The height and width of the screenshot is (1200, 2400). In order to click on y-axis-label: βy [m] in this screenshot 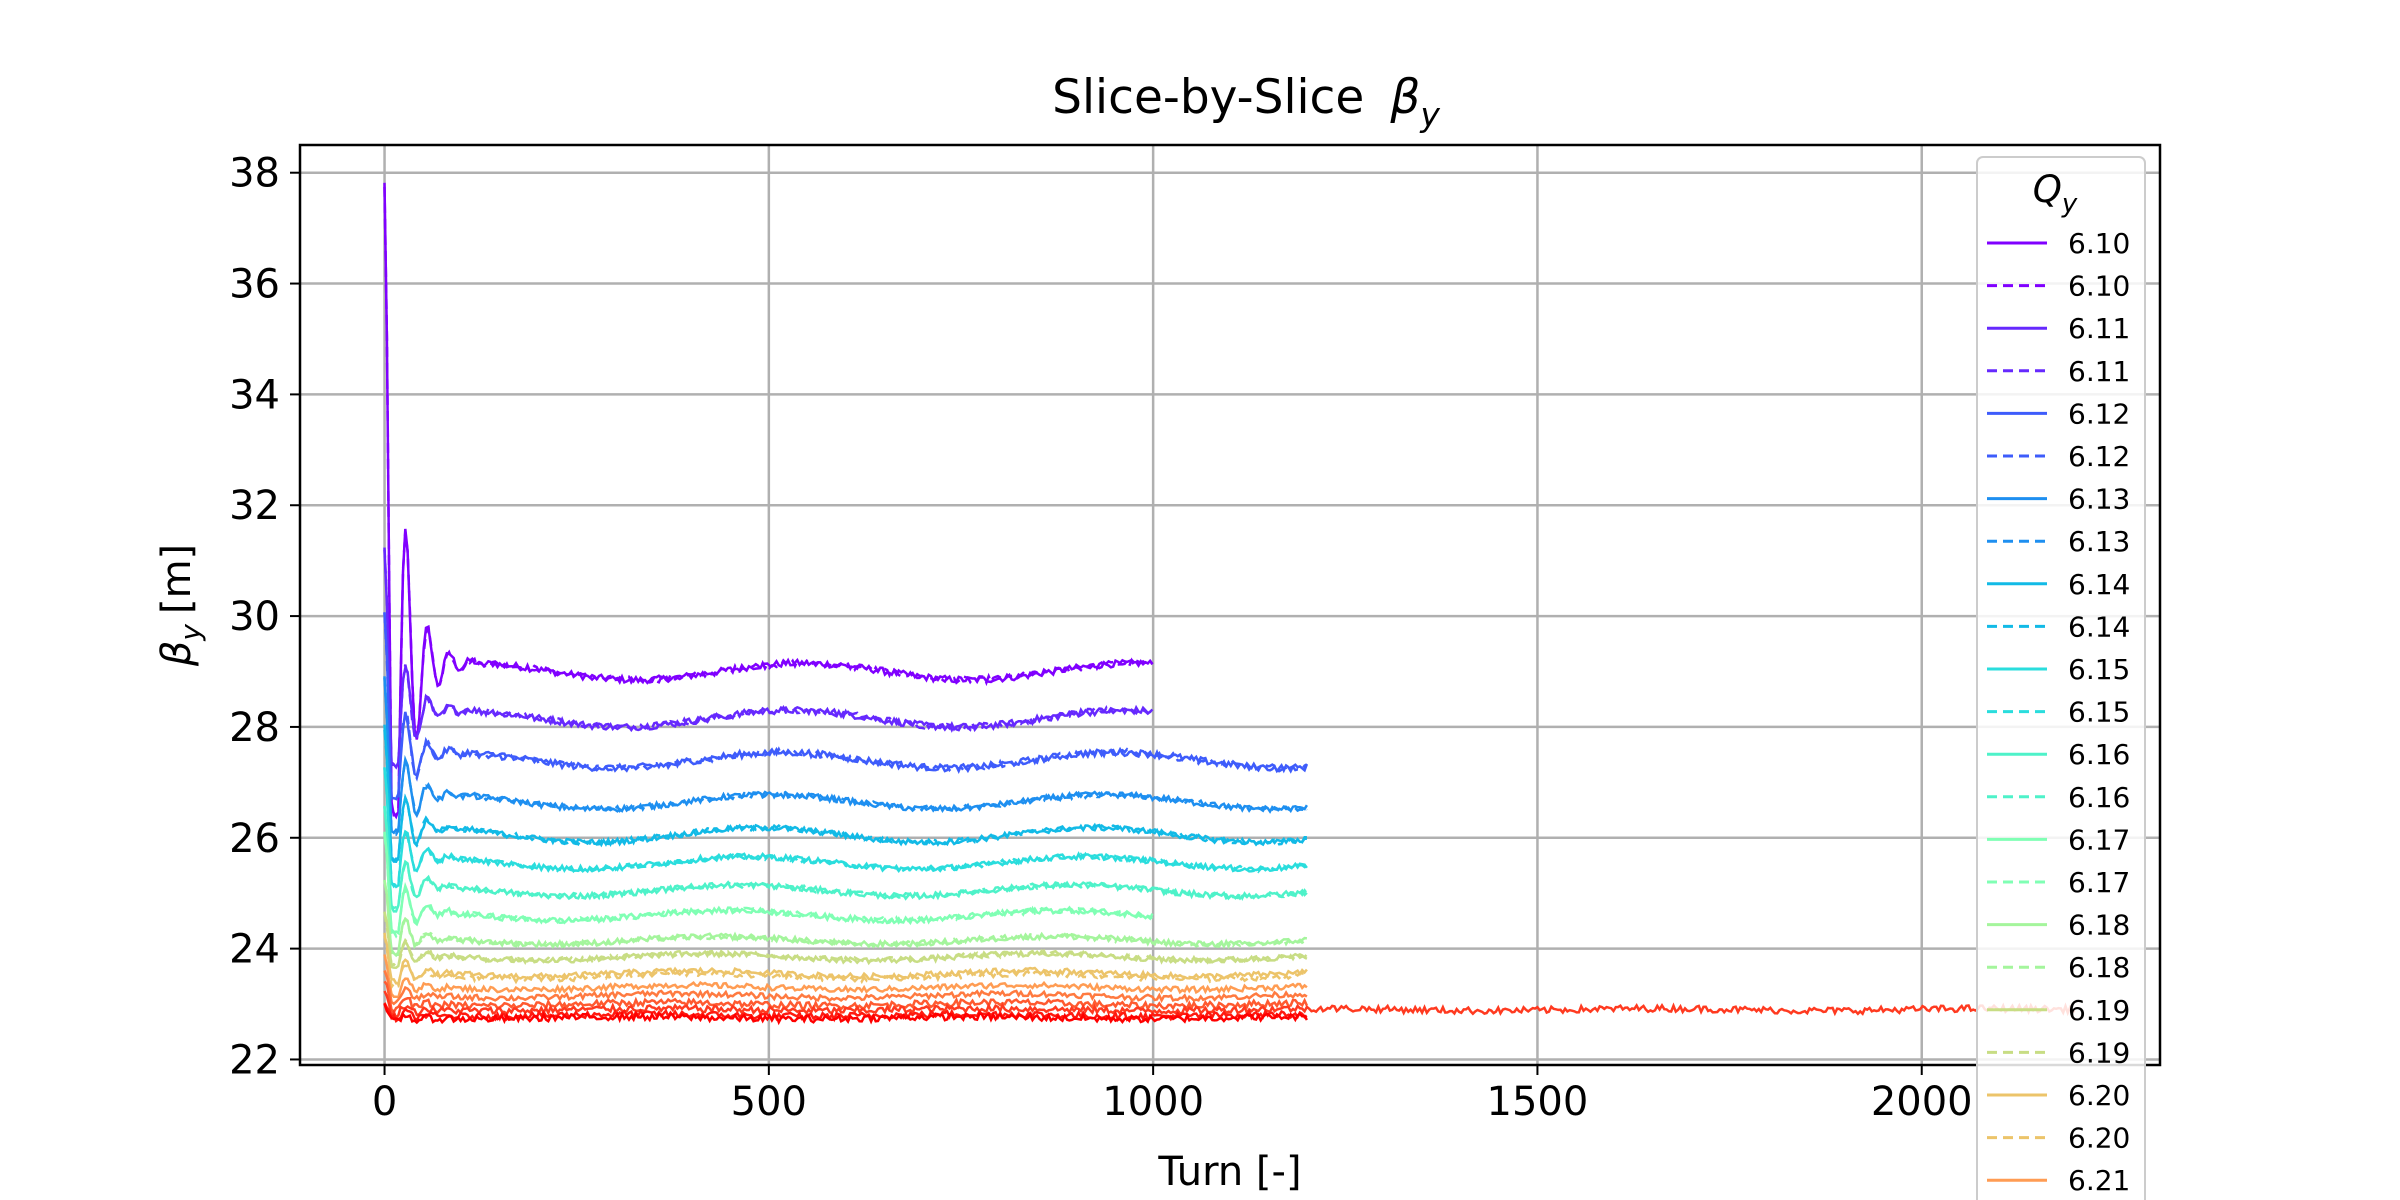, I will do `click(180, 605)`.